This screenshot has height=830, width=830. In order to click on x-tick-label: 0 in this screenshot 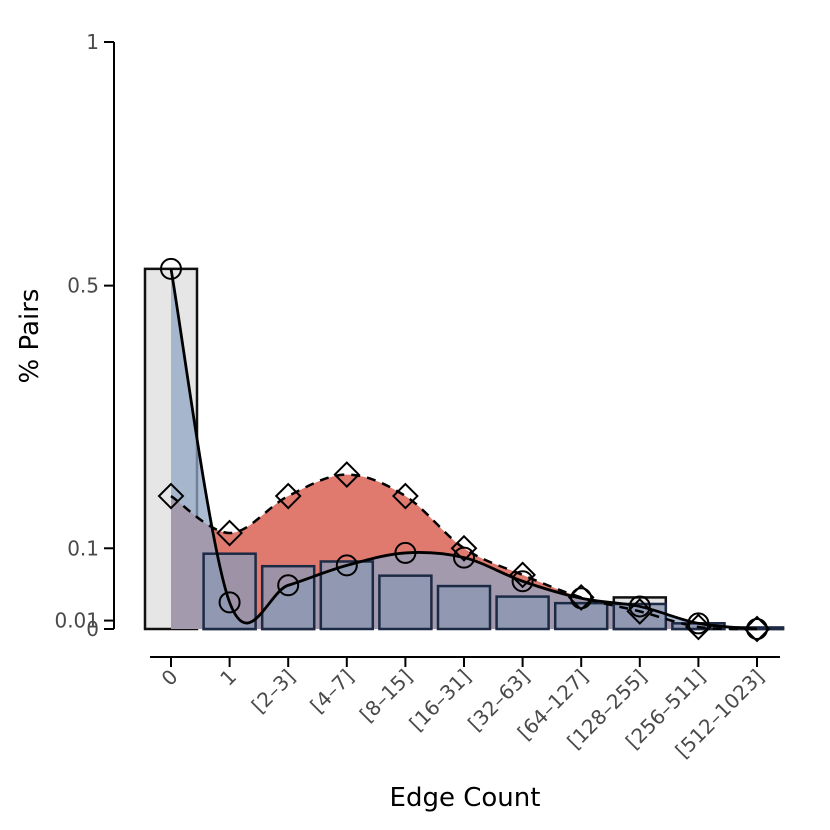, I will do `click(170, 678)`.